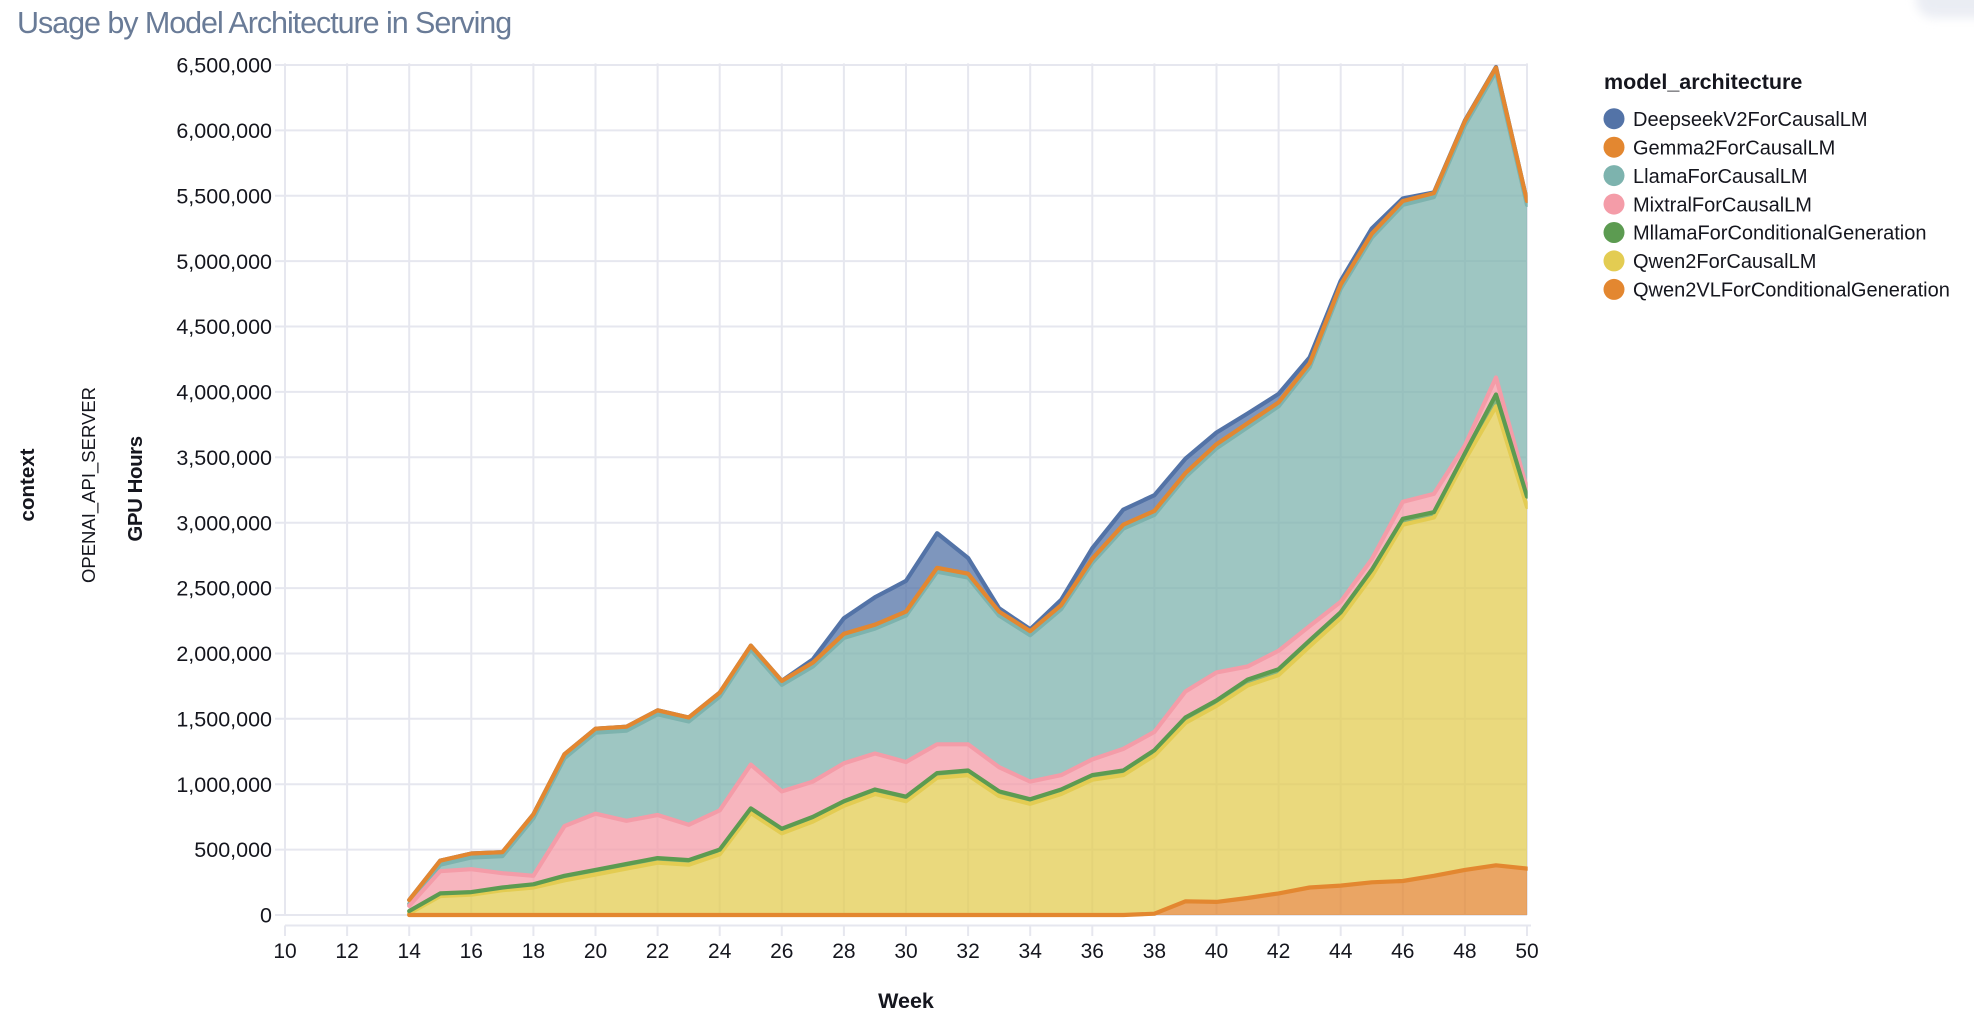  I want to click on svg-text: 4,000,000, so click(224, 393).